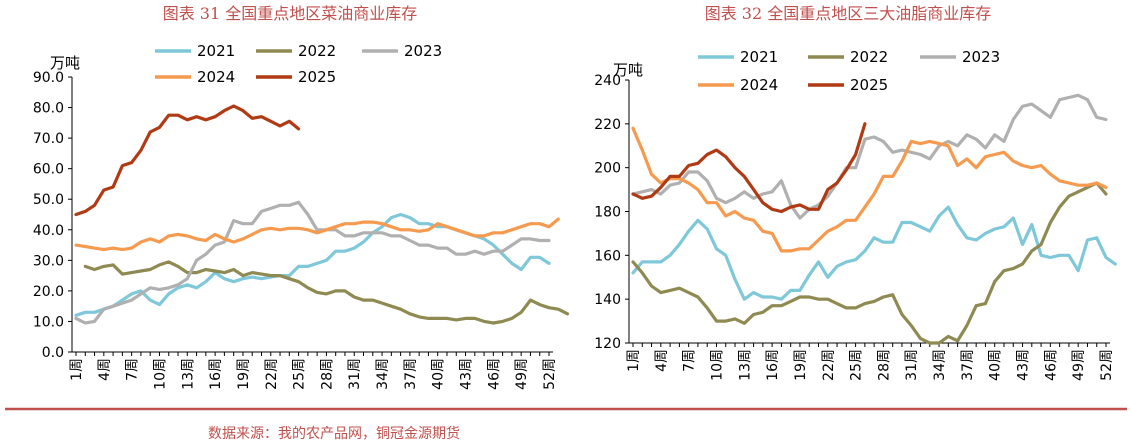  I want to click on footer-source-text: 数据来源：我的农产品网，铜冠金源期货, so click(334, 433).